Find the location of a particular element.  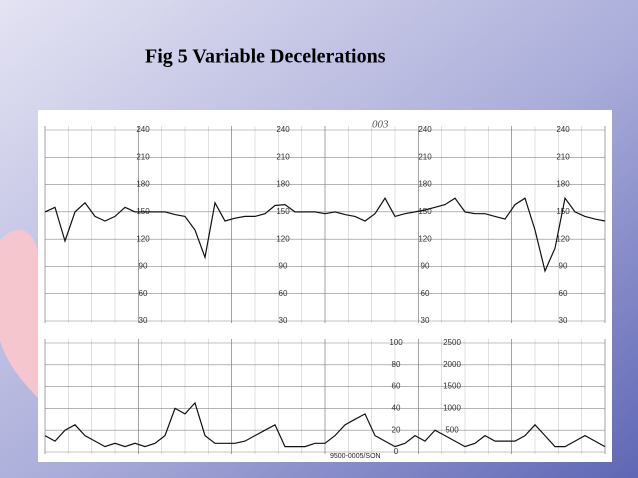

y-tick-label: 80 is located at coordinates (396, 364).